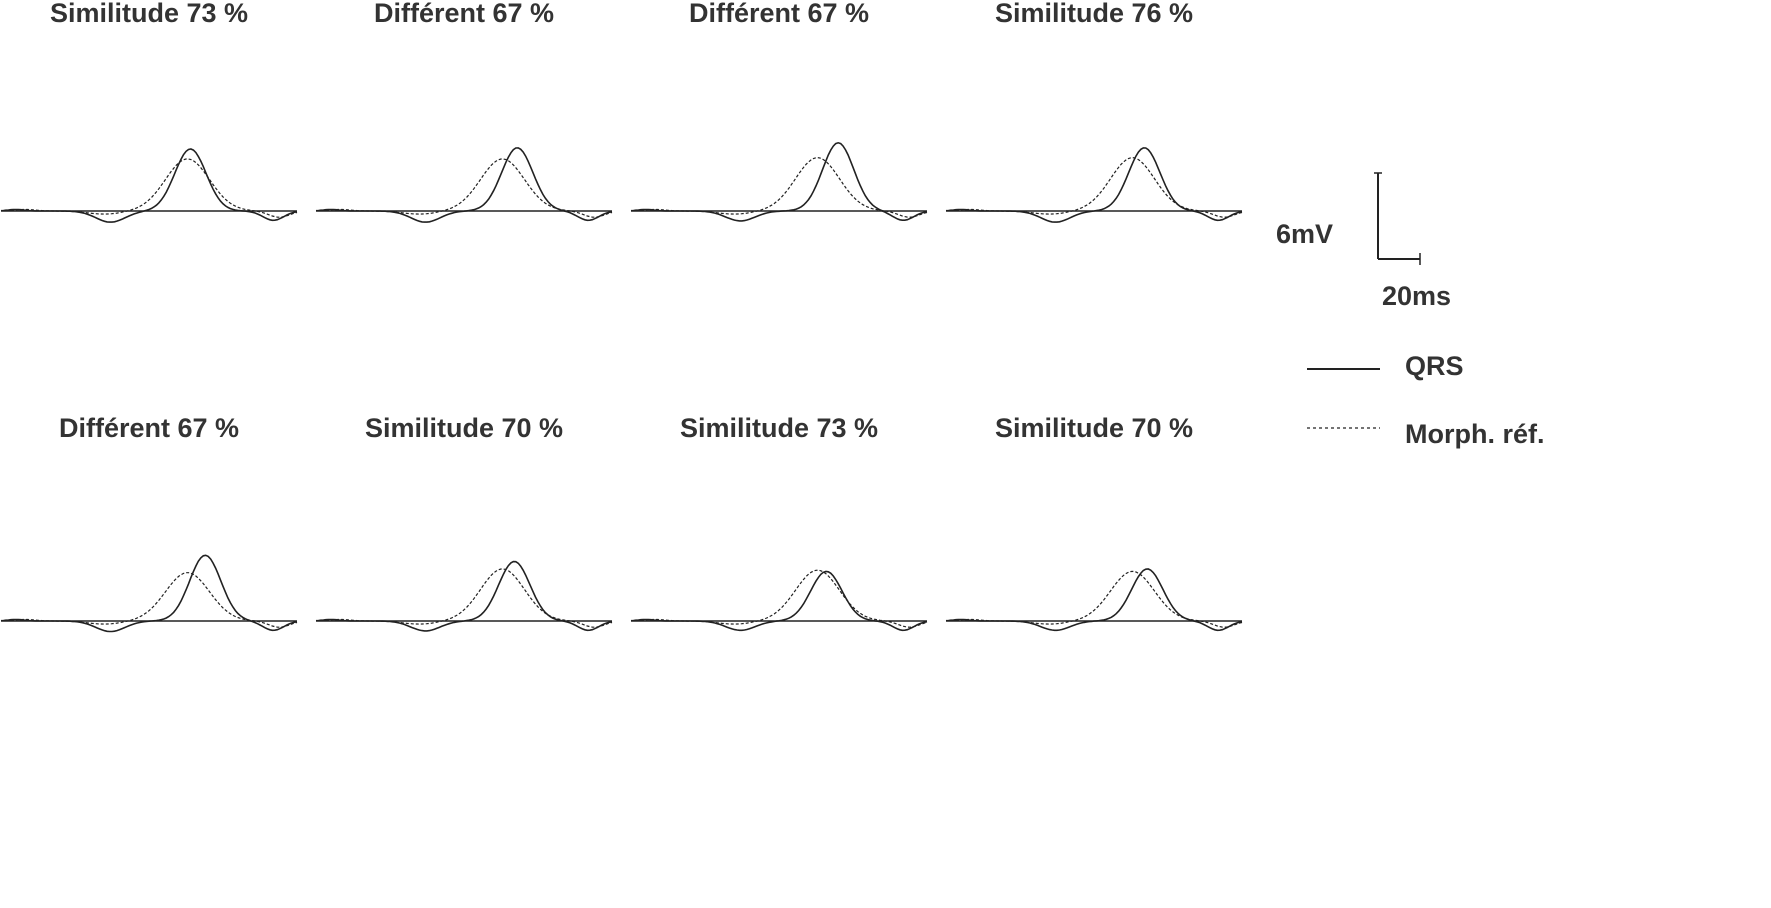  Describe the element at coordinates (1416, 296) in the screenshot. I see `scale-time-label: 20ms` at that location.